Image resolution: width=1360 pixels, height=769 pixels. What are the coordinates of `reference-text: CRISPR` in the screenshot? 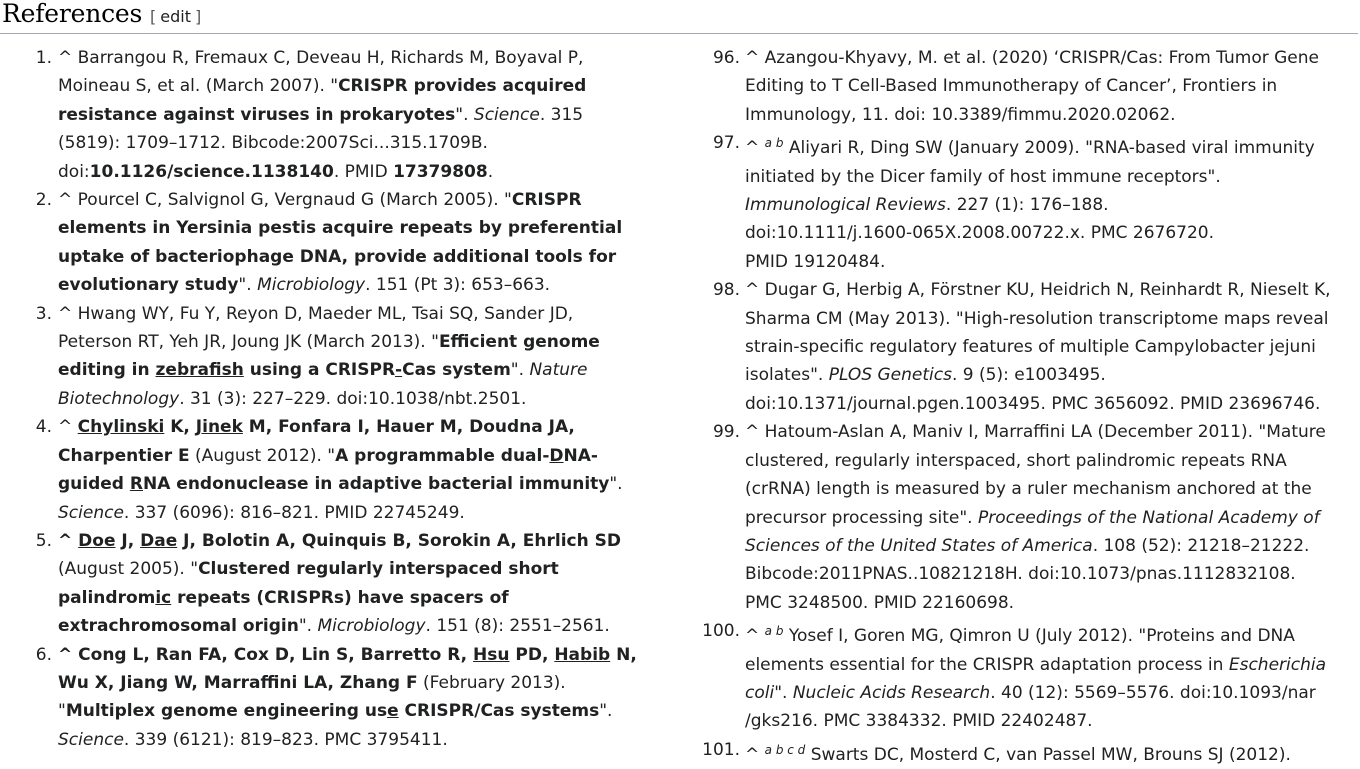 It's located at (546, 200).